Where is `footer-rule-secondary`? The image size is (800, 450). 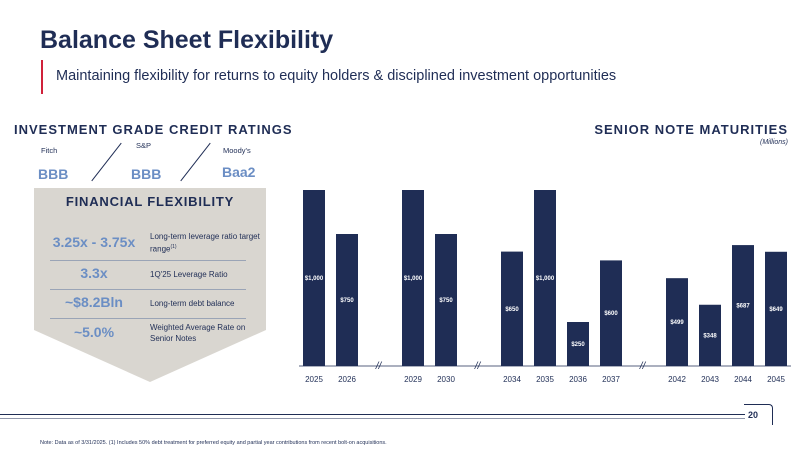 footer-rule-secondary is located at coordinates (372, 418).